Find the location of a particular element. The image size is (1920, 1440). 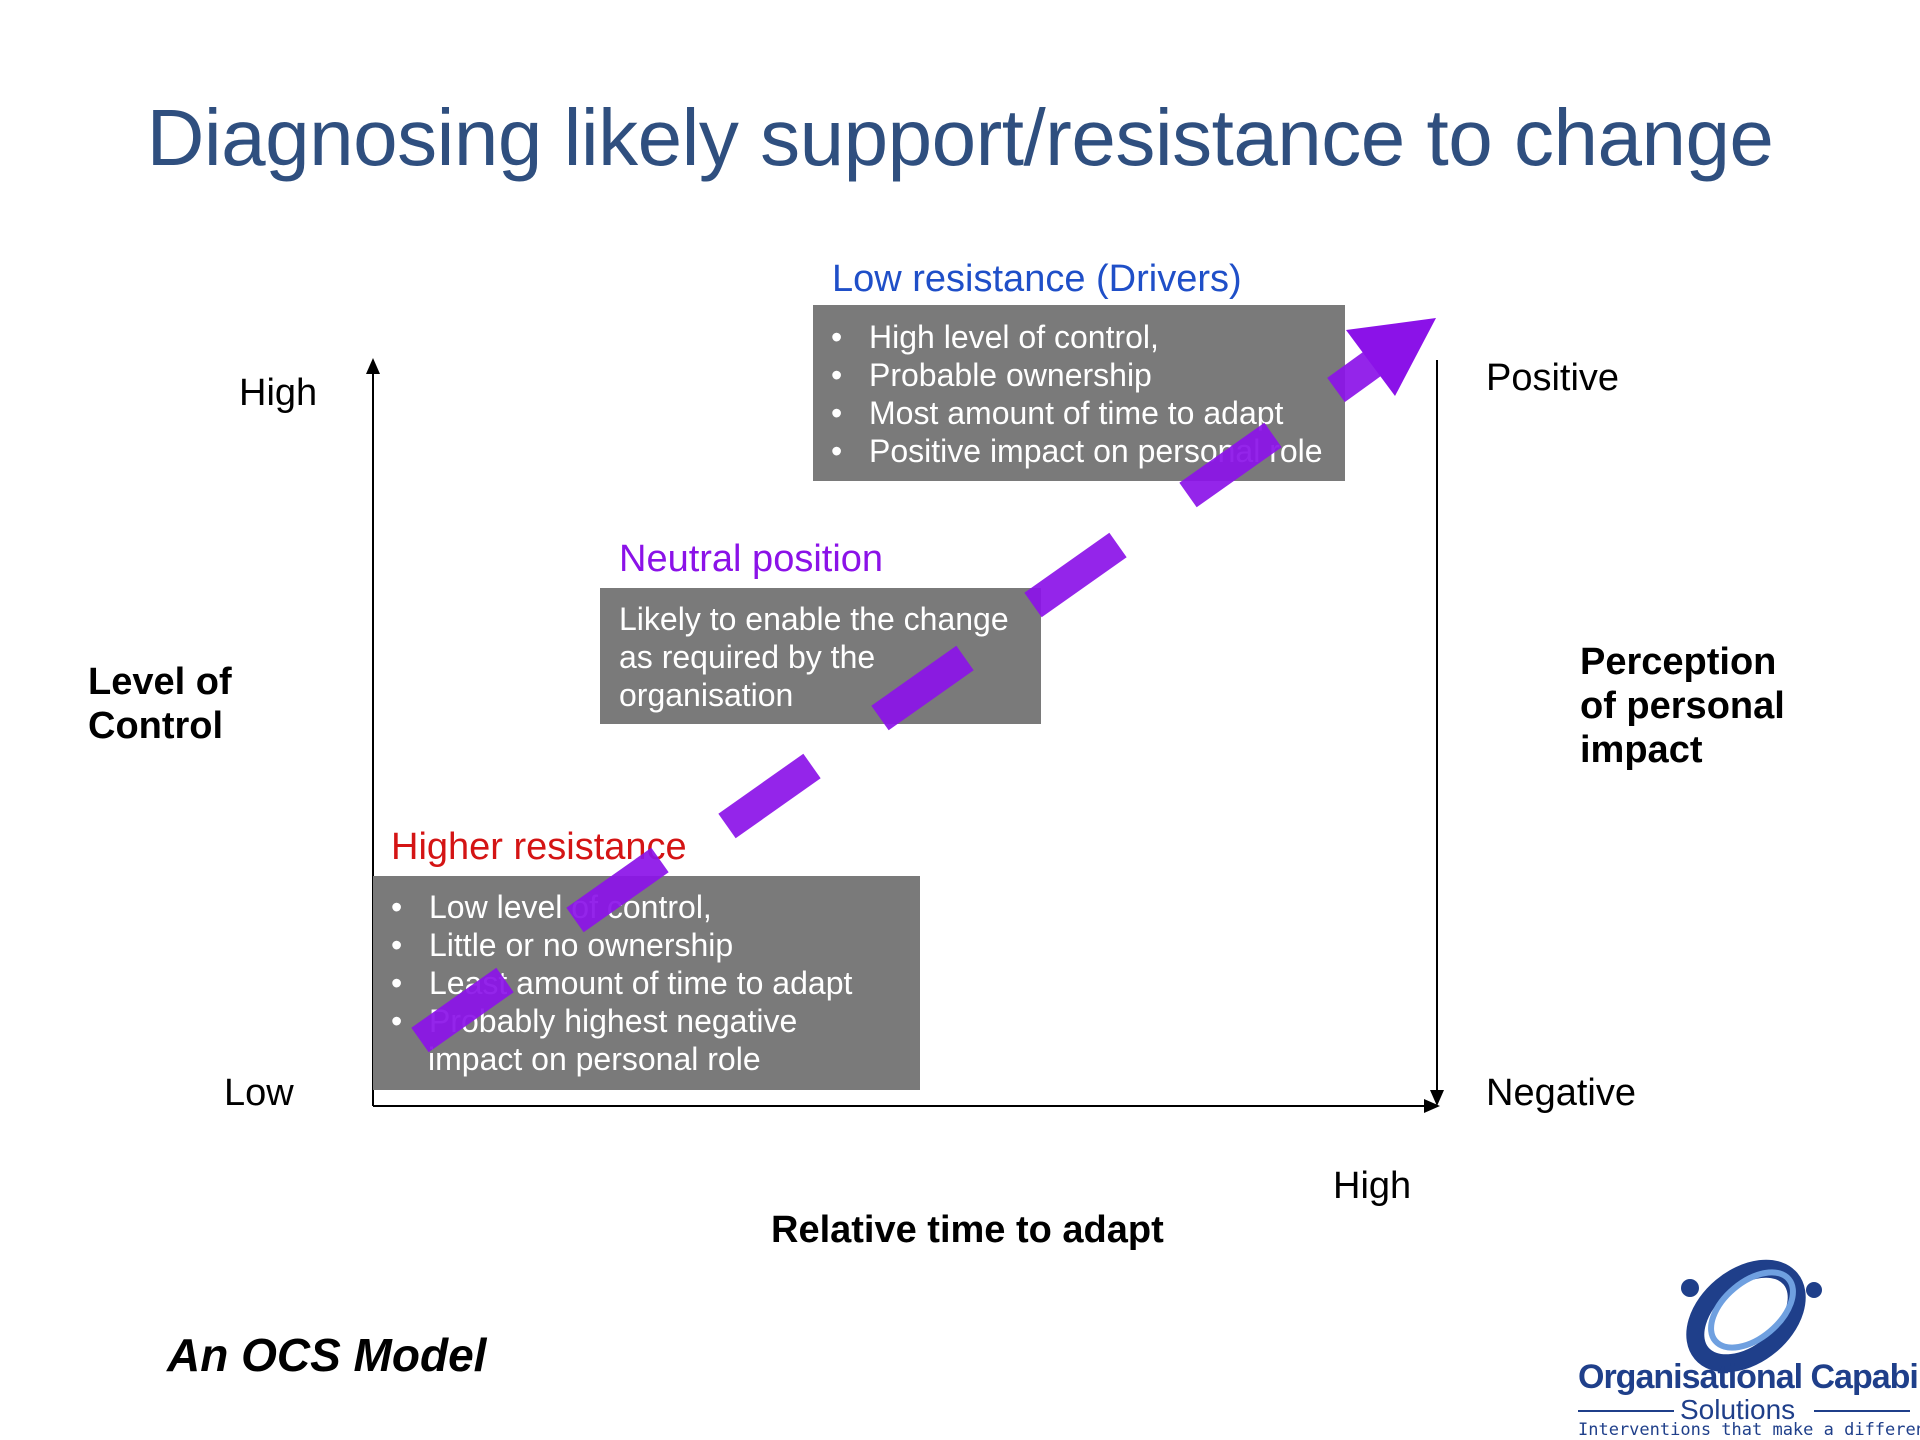

trend-arrow-head is located at coordinates (1391, 357).